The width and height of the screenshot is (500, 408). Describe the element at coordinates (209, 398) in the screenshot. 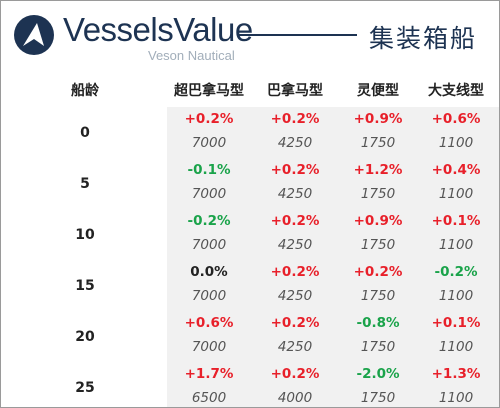

I see `vessel-value: 6500` at that location.